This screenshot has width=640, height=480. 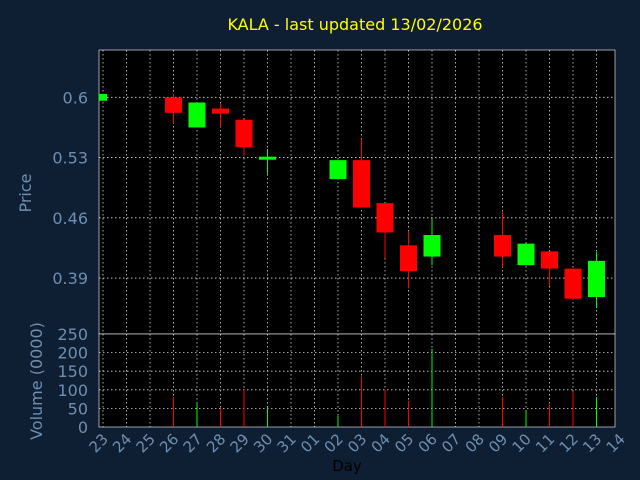 I want to click on x-tick-label: 11, so click(x=545, y=443).